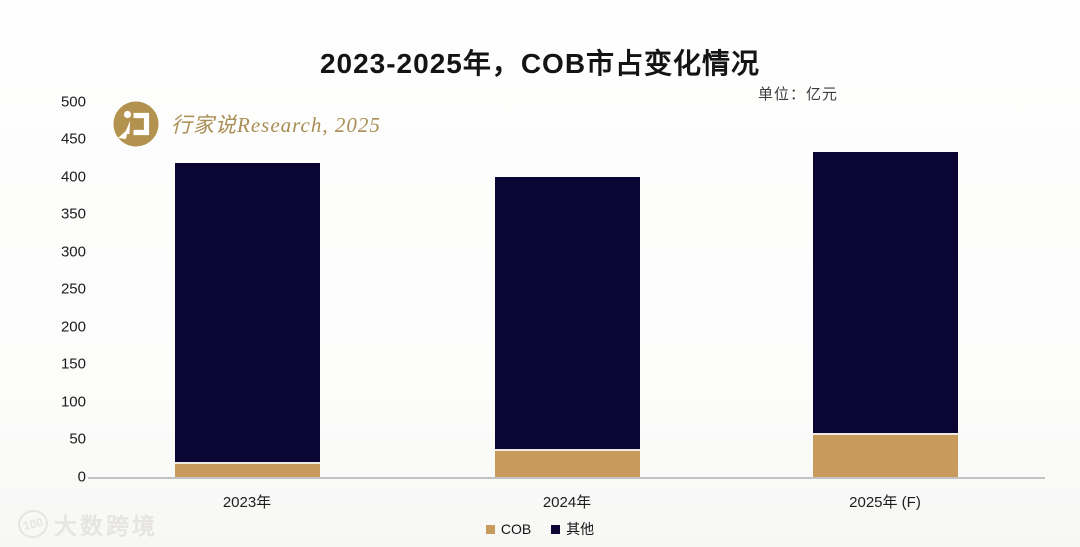  What do you see at coordinates (106, 526) in the screenshot?
I see `watermark-text: 大数跨境` at bounding box center [106, 526].